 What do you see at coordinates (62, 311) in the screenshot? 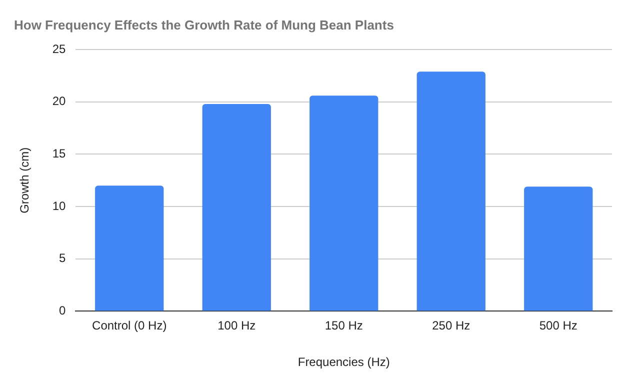
I see `y-tick-label: 0` at bounding box center [62, 311].